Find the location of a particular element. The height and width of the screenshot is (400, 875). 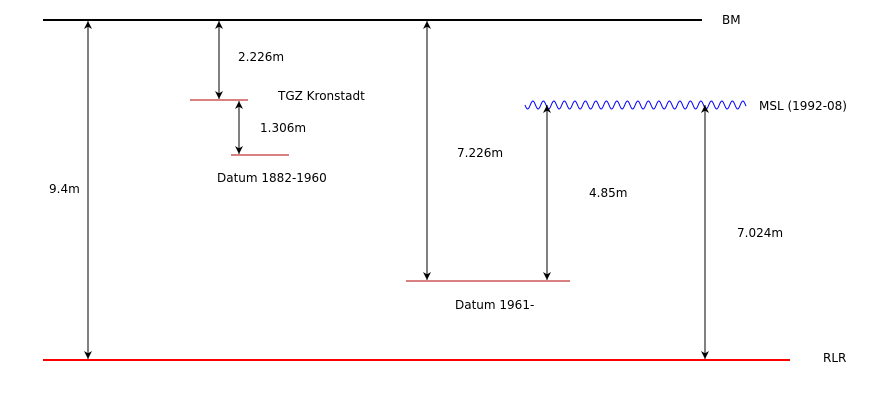

msl-wave is located at coordinates (635, 105).